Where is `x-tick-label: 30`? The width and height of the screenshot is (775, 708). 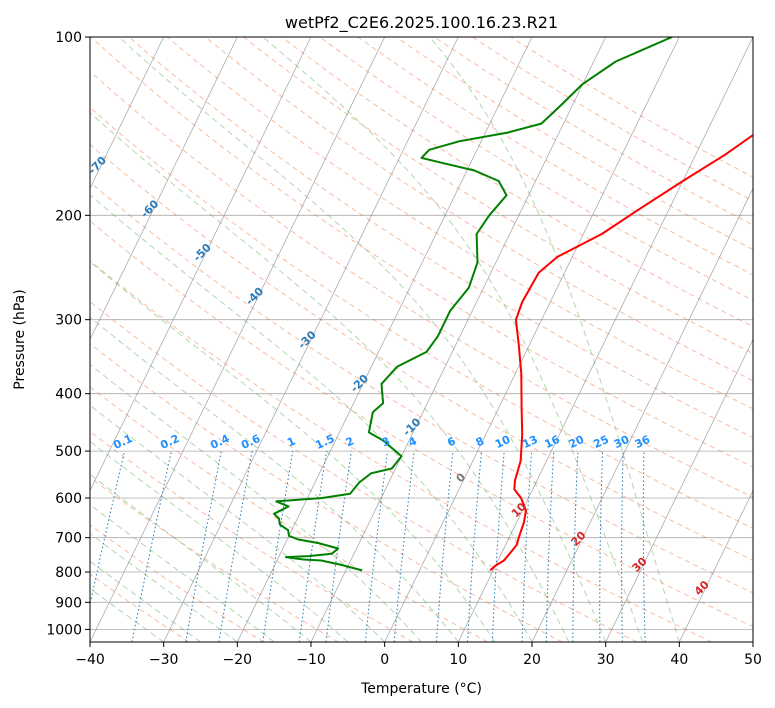
x-tick-label: 30 is located at coordinates (606, 660).